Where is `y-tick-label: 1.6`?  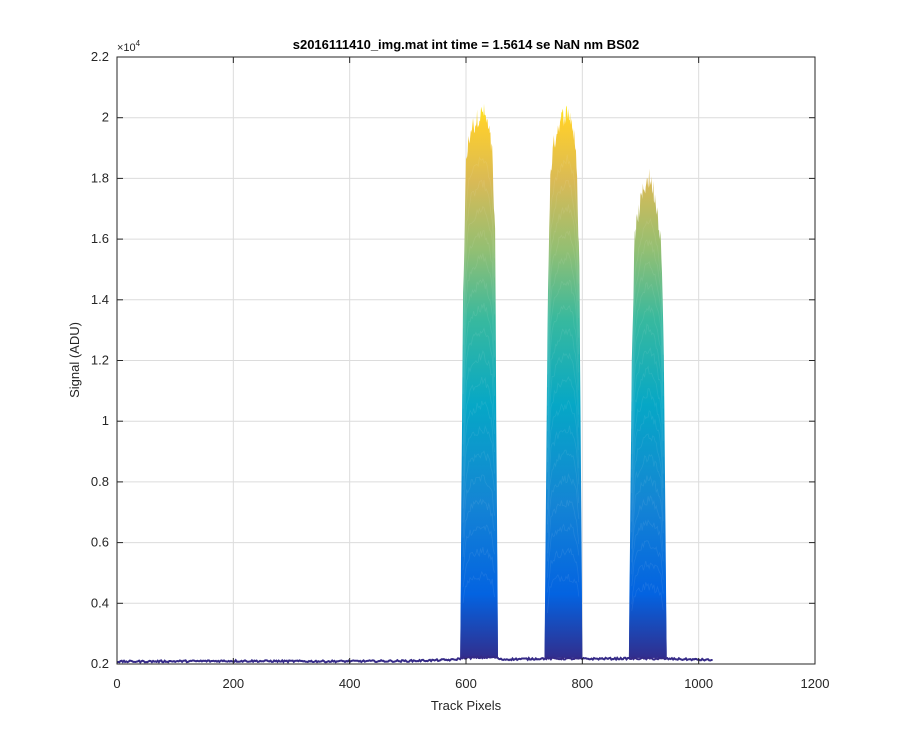
y-tick-label: 1.6 is located at coordinates (100, 238).